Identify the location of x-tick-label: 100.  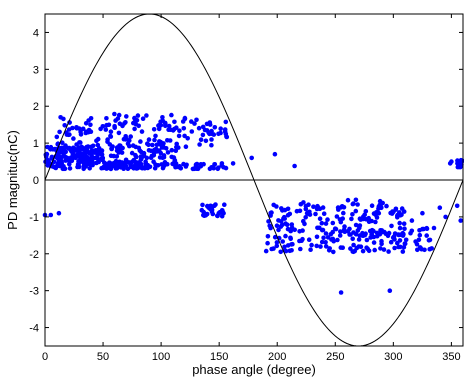
(161, 357).